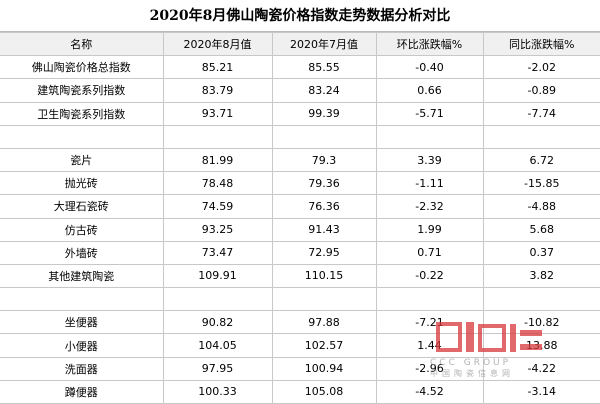 The height and width of the screenshot is (404, 600). I want to click on data-row: 其他建筑陶瓷 109.91 110.15 -0.22 3.82, so click(300, 276).